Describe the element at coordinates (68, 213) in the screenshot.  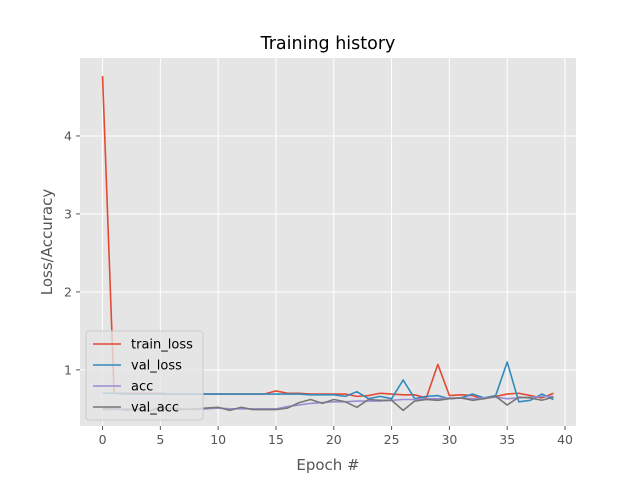
I see `y-tick-label: 3` at that location.